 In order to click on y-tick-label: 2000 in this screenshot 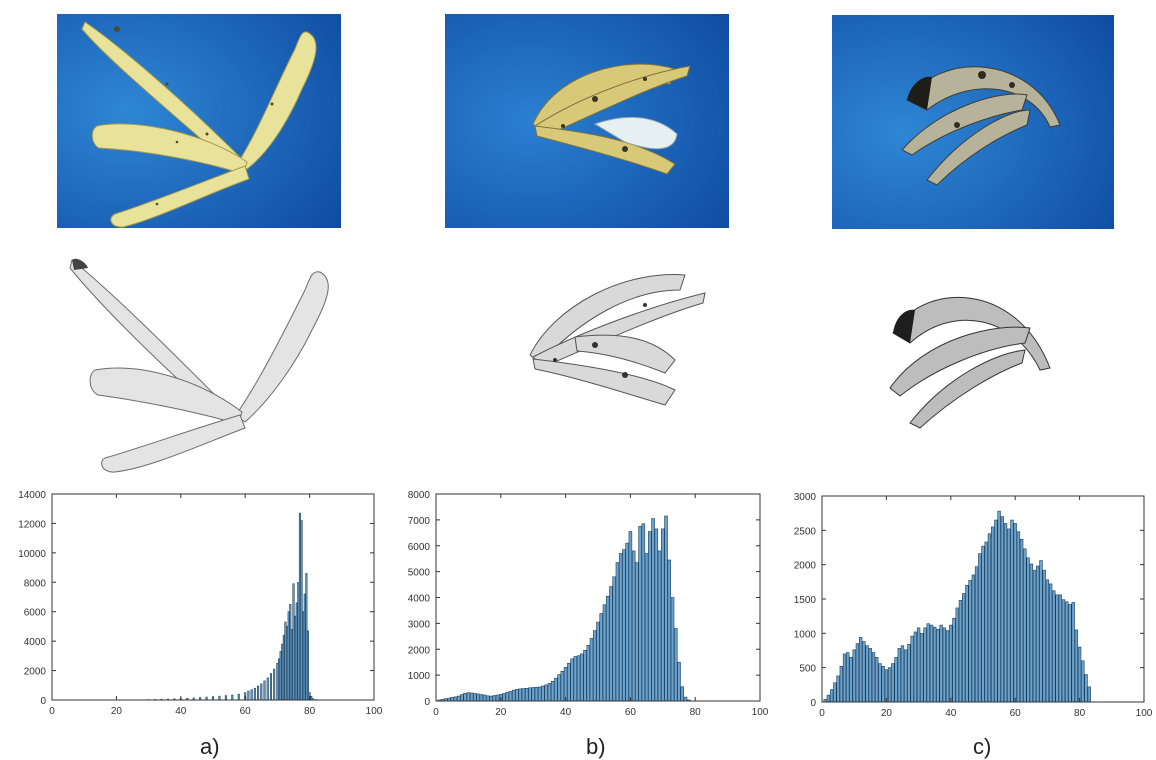, I will do `click(419, 650)`.